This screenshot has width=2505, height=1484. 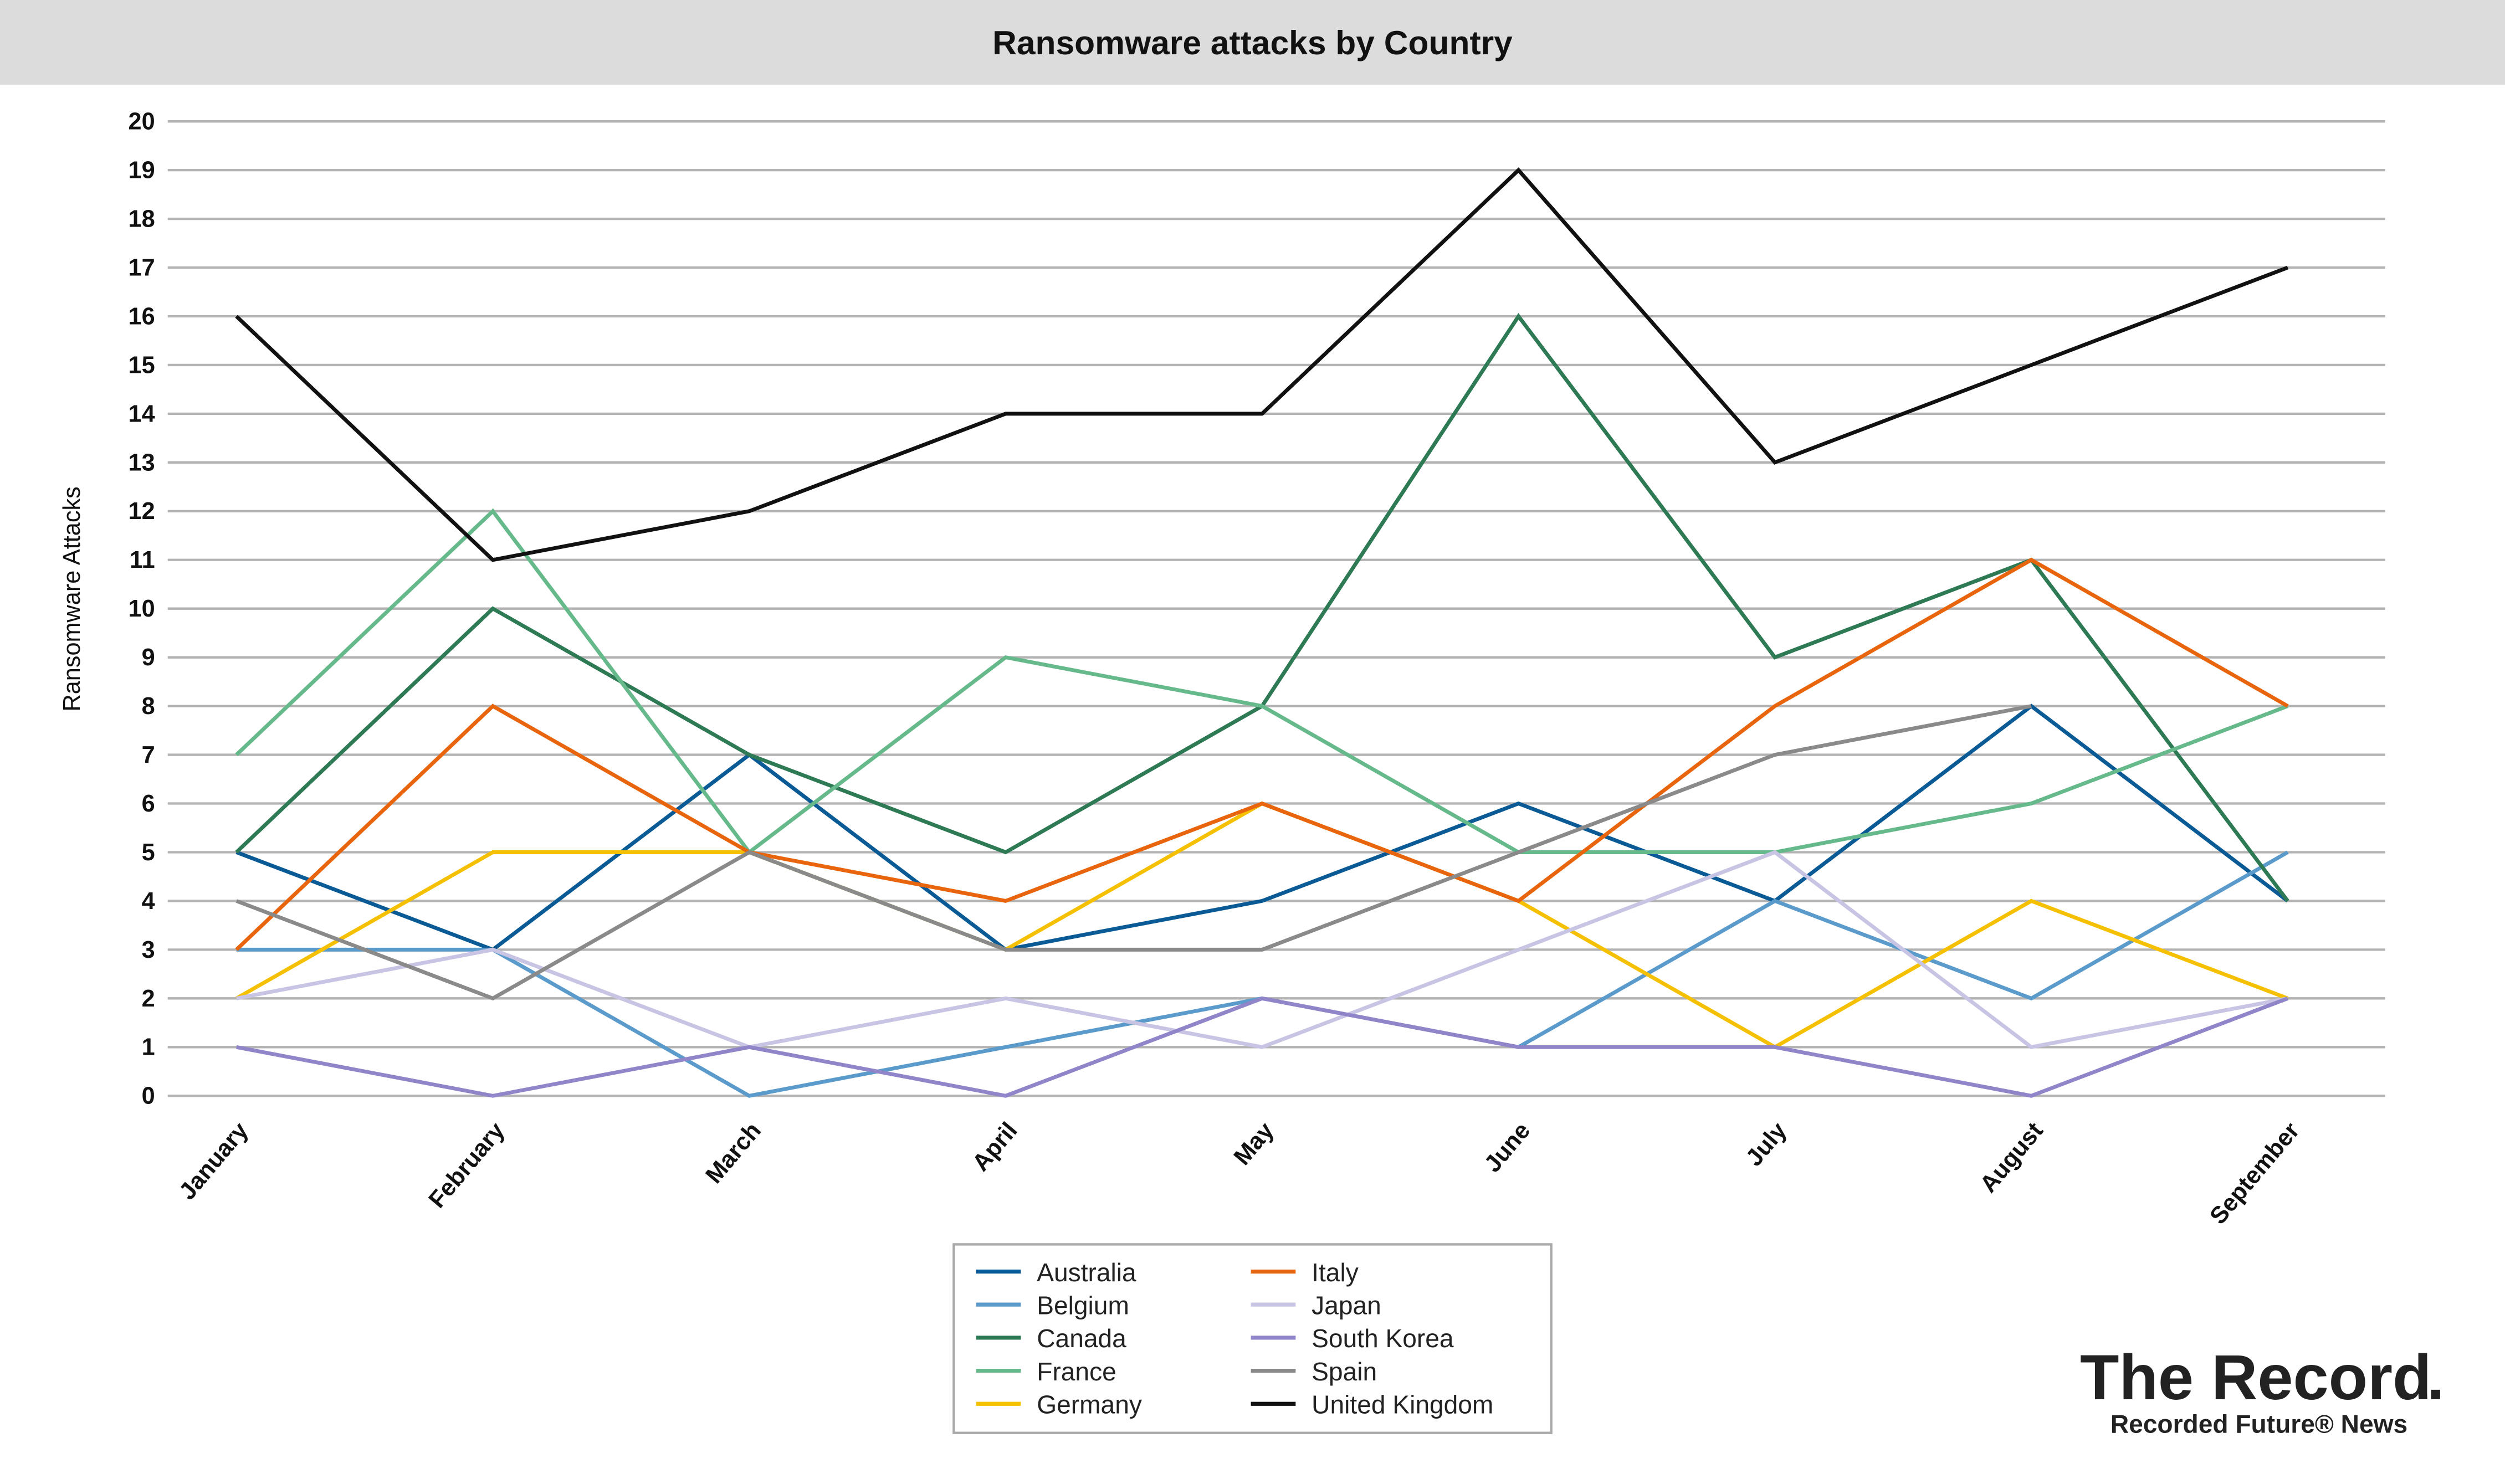 I want to click on series-line-south-korea, so click(x=1263, y=1047).